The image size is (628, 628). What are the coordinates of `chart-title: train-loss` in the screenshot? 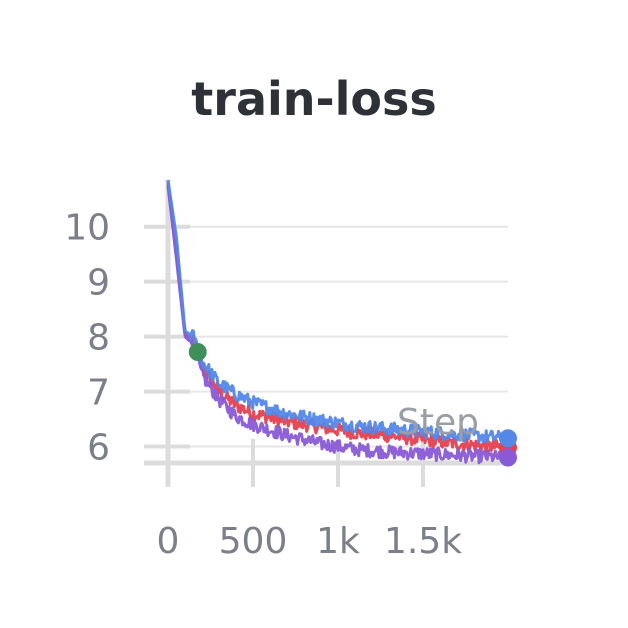 It's located at (314, 99).